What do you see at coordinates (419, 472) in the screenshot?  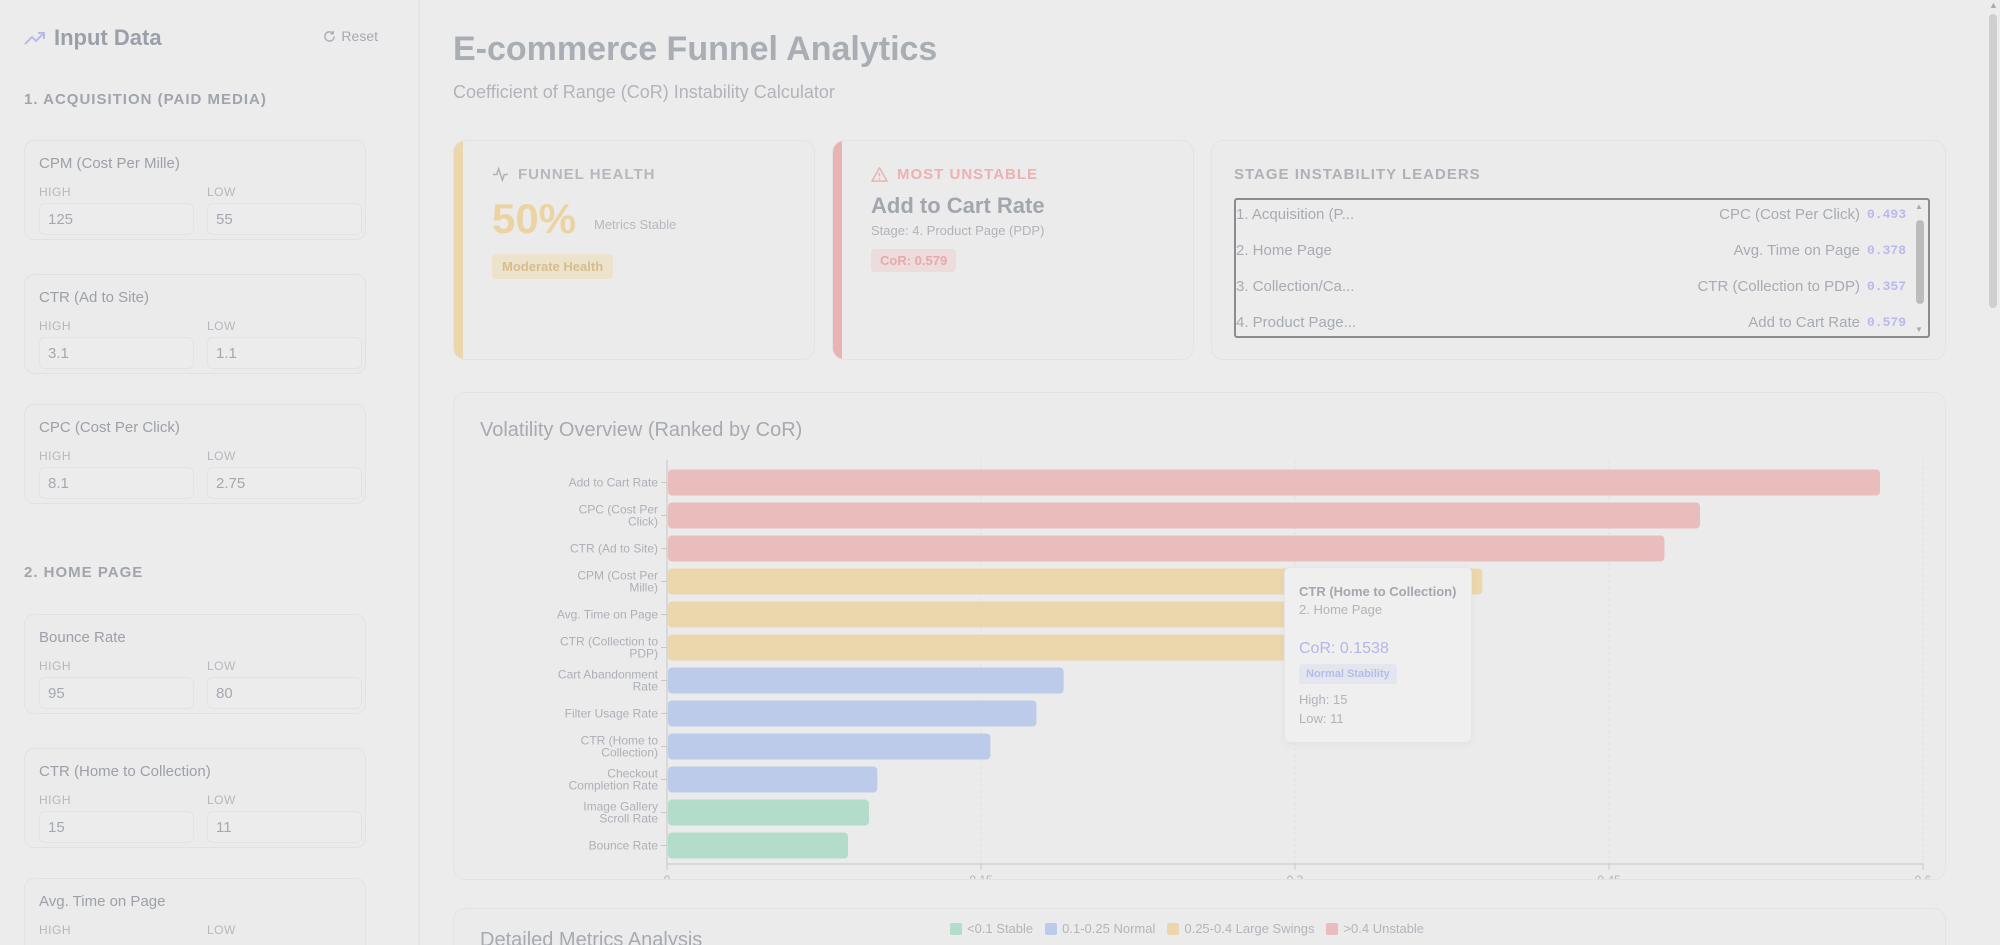 I see `sidebar-divider` at bounding box center [419, 472].